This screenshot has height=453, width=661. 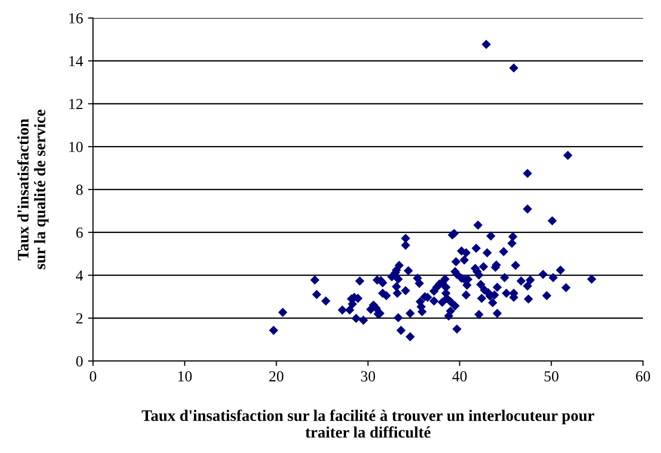 What do you see at coordinates (368, 376) in the screenshot?
I see `x-tick-label: 30` at bounding box center [368, 376].